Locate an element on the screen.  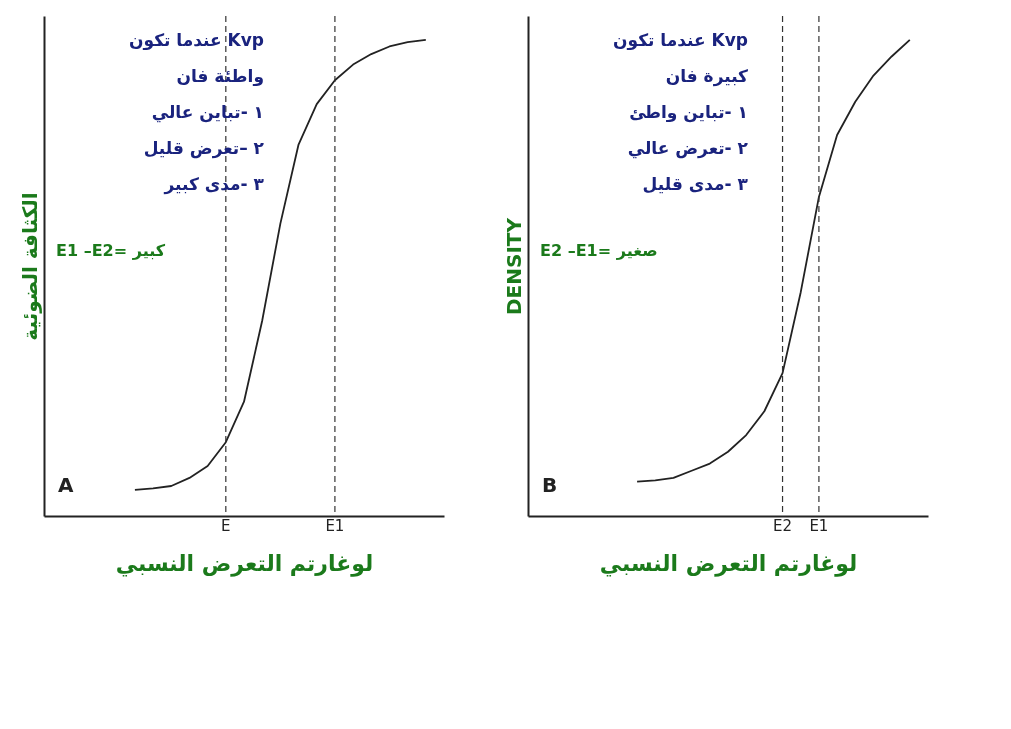
annotation: E2 –E1= صغير is located at coordinates (599, 250).